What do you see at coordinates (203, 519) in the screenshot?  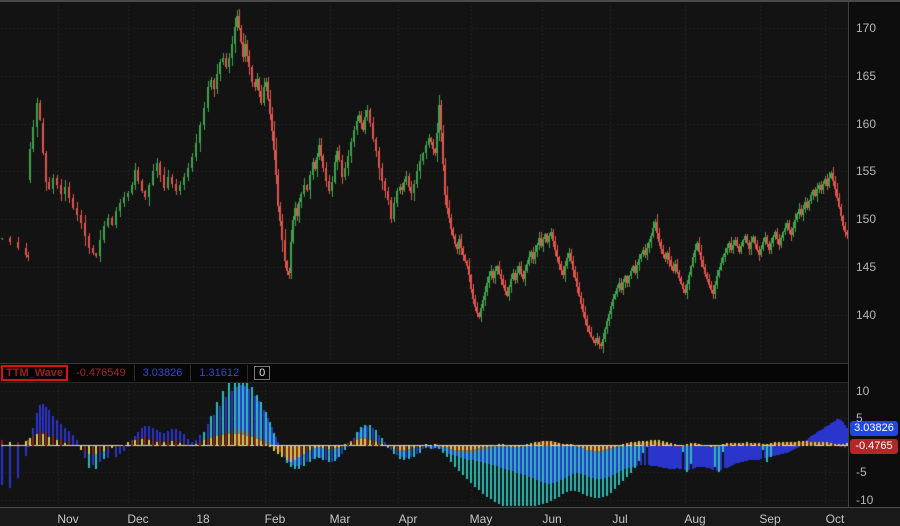 I see `month-label: 18` at bounding box center [203, 519].